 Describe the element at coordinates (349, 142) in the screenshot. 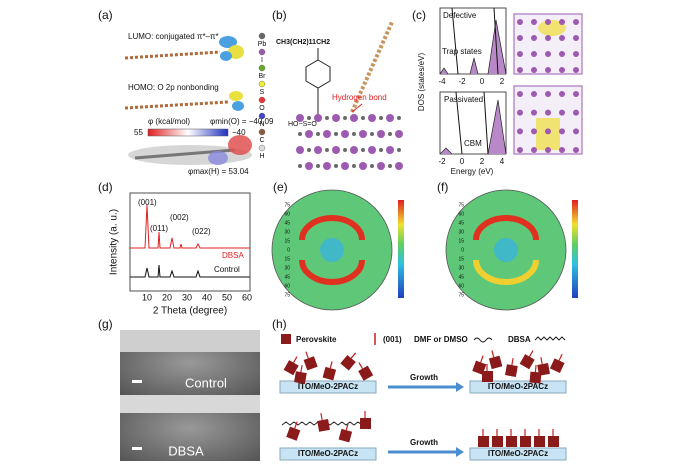

I see `lattice` at that location.